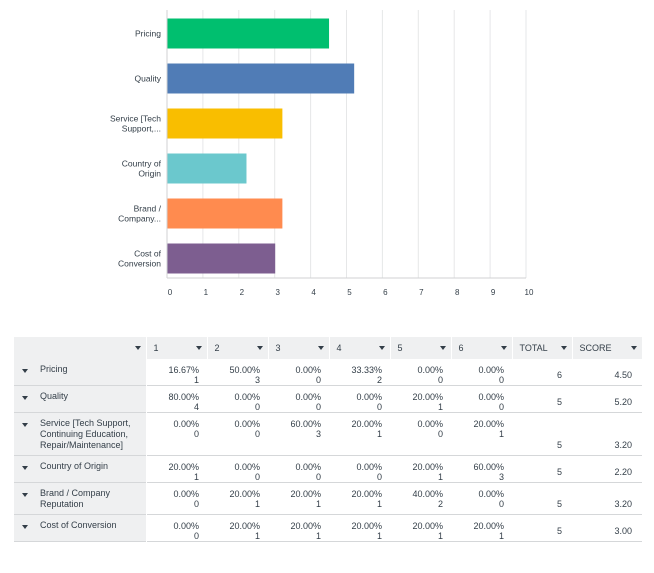  I want to click on category-label: Conversion, so click(139, 264).